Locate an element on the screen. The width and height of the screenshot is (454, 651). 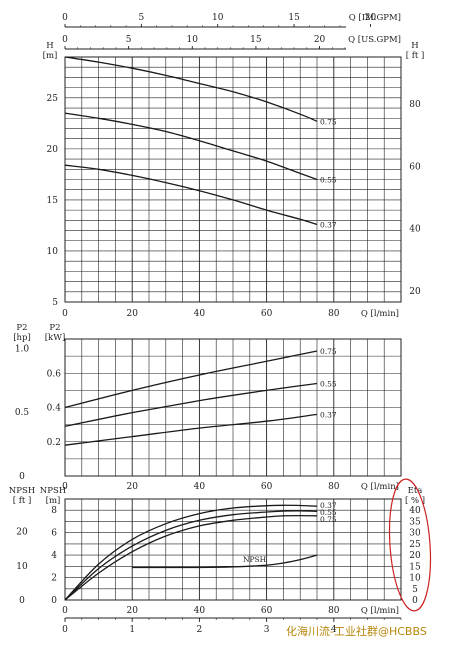
eta-label: Eta is located at coordinates (415, 491).